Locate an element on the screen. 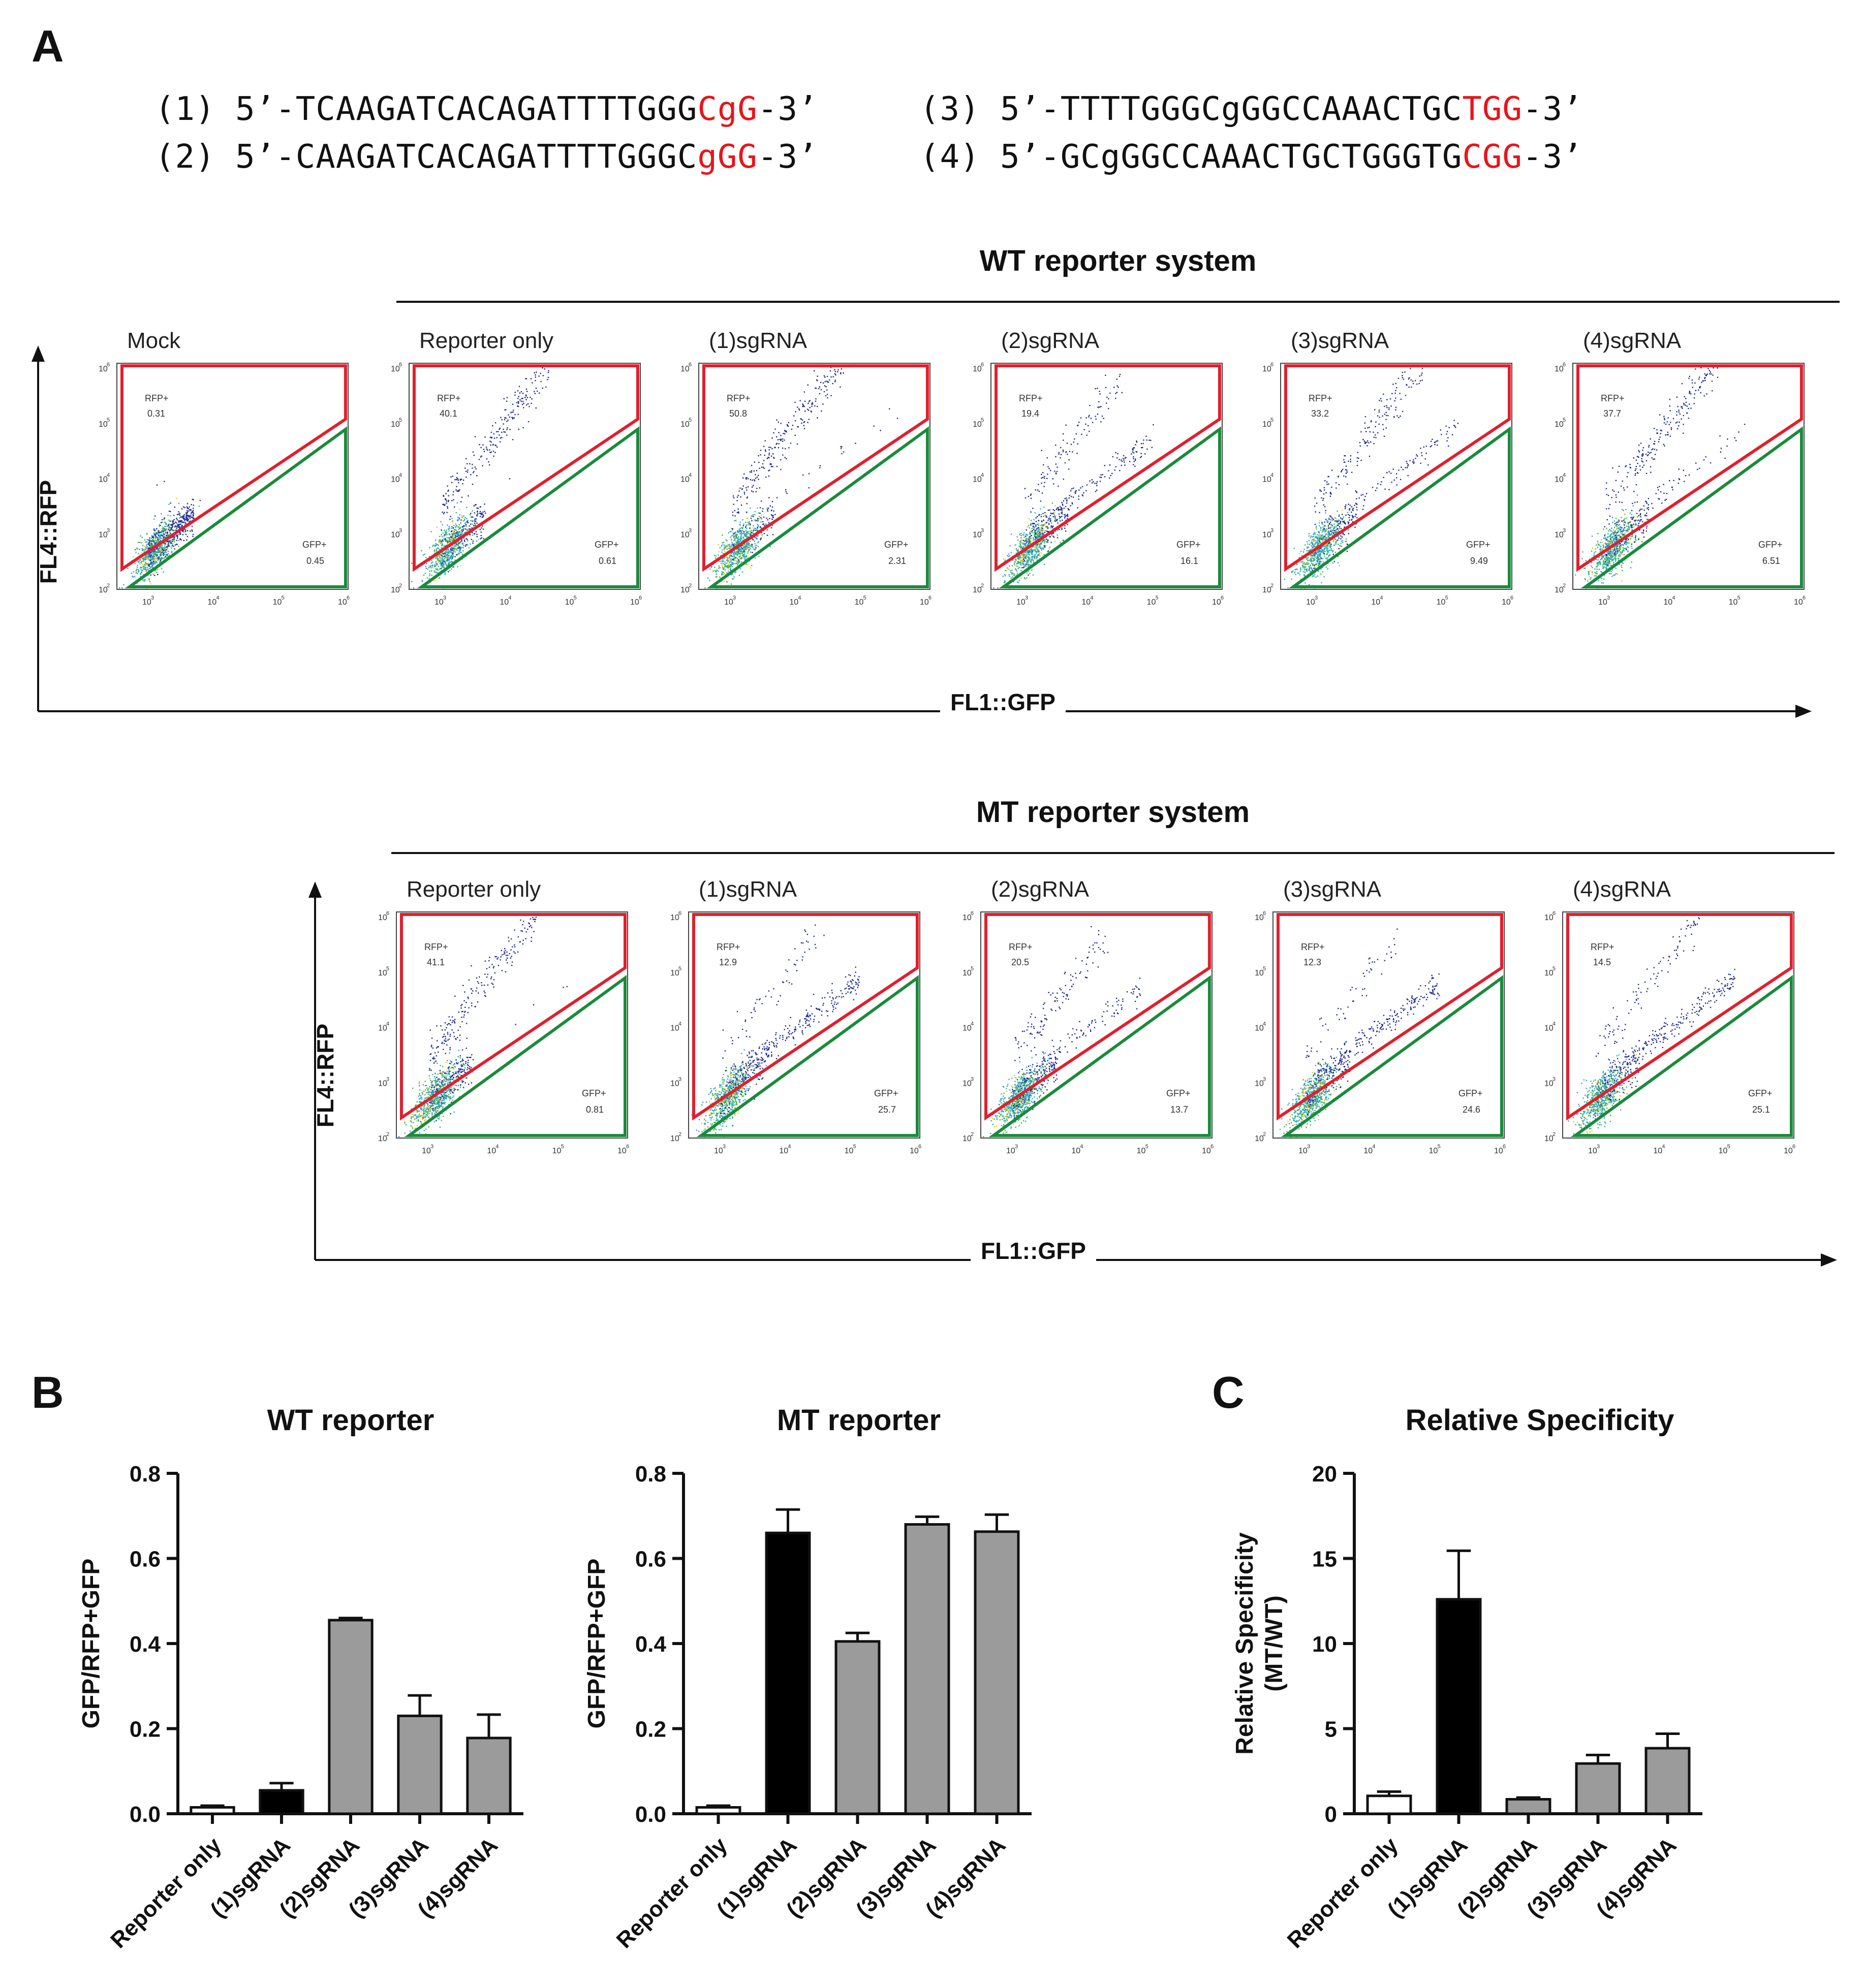 This screenshot has height=1988, width=1864. y-axis-label: Relative Specificity is located at coordinates (1244, 1643).